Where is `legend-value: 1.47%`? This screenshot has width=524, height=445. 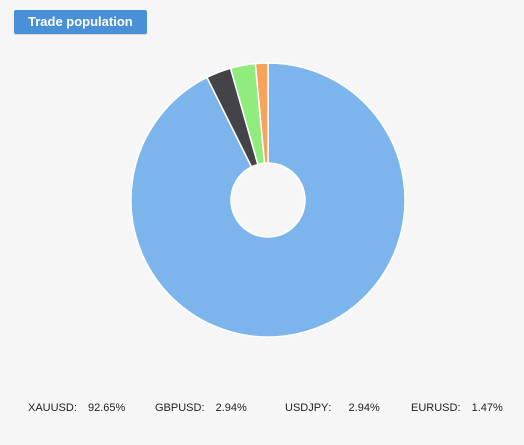
legend-value: 1.47% is located at coordinates (487, 408).